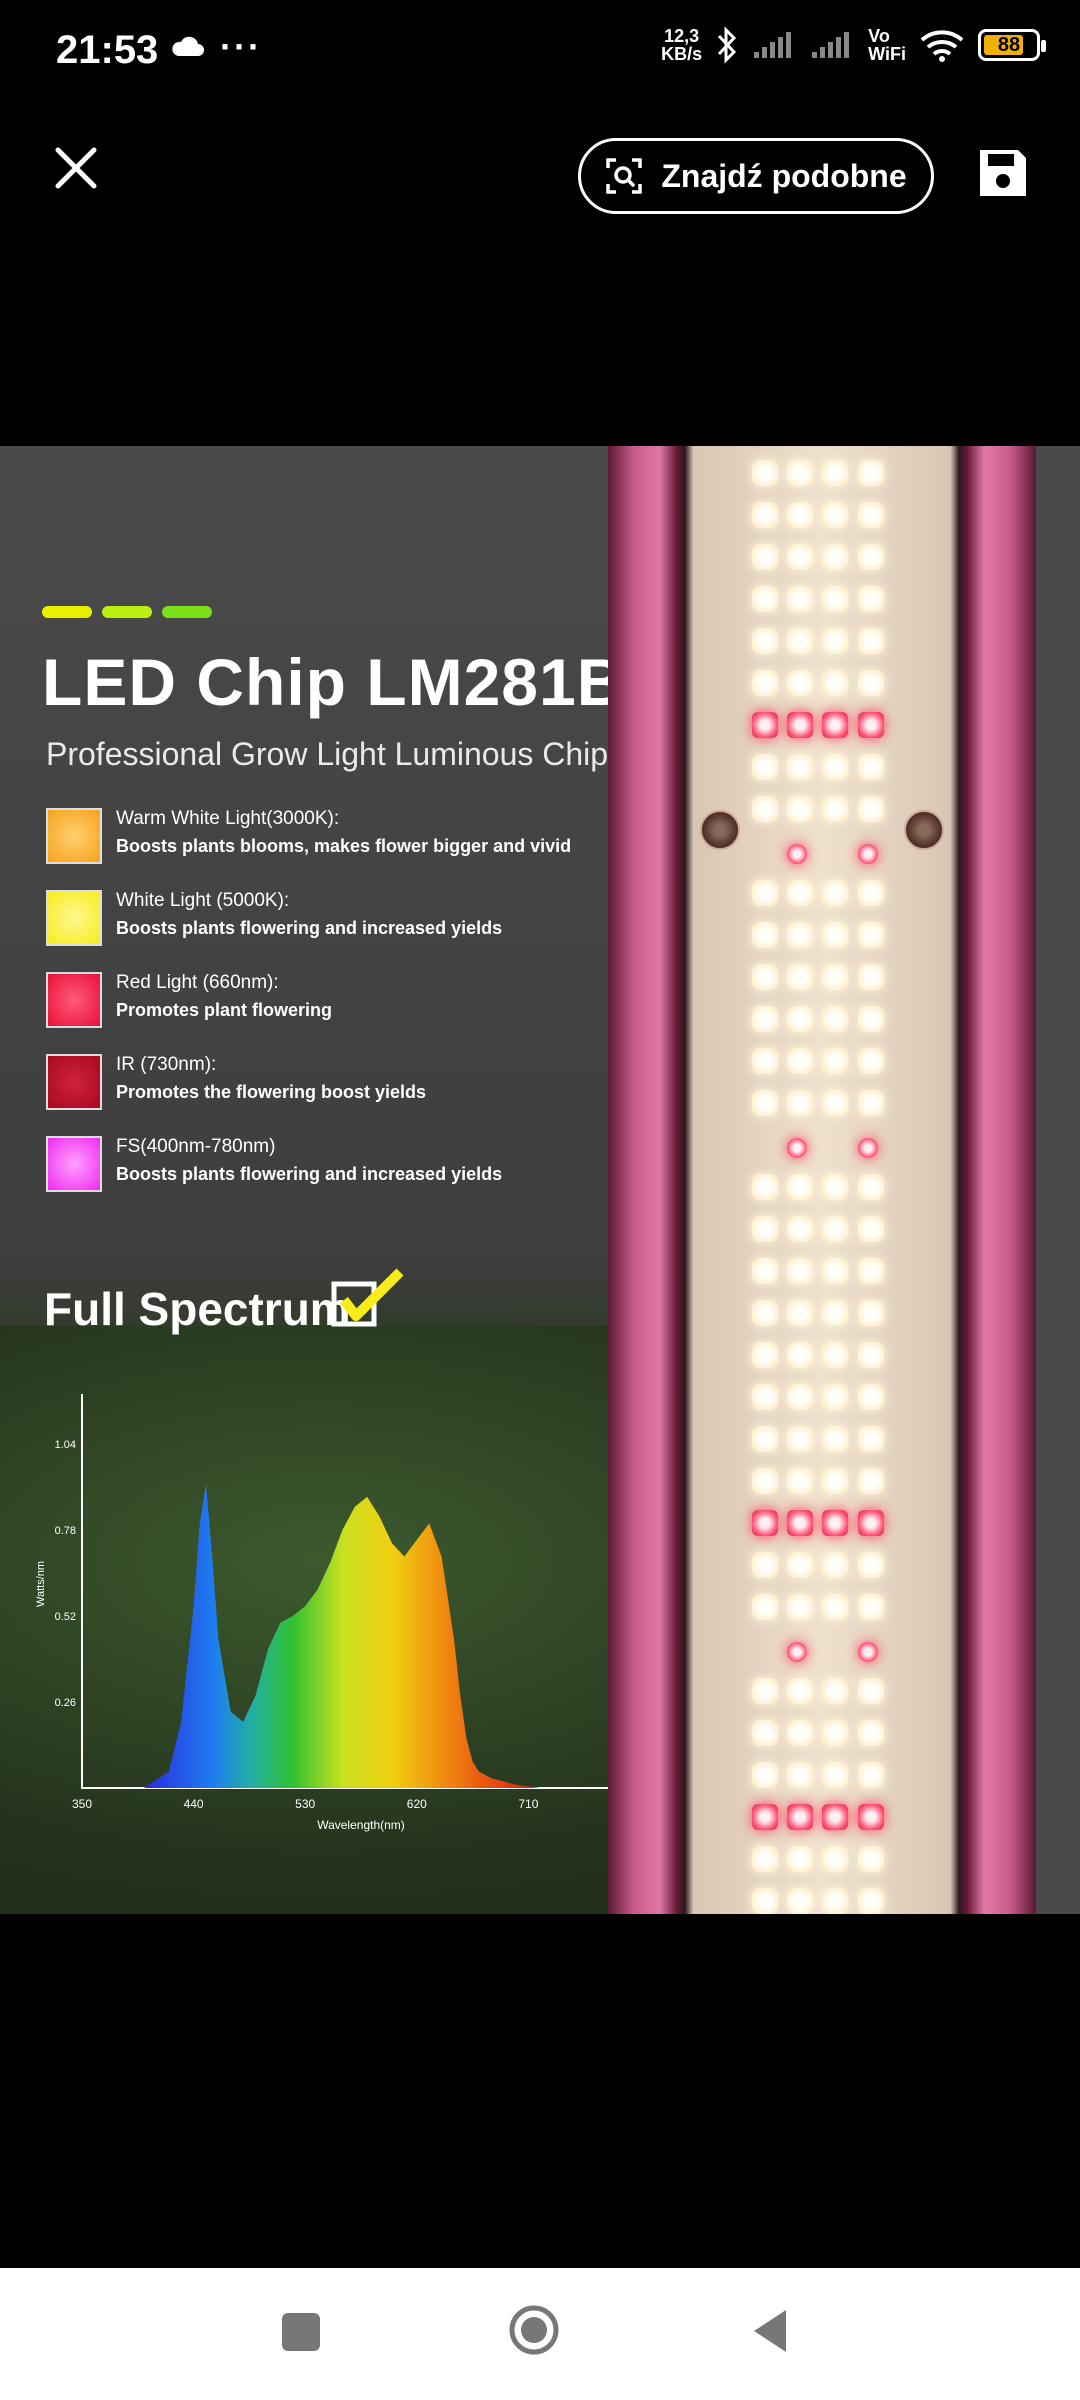  I want to click on x-tick-label: 440, so click(194, 1804).